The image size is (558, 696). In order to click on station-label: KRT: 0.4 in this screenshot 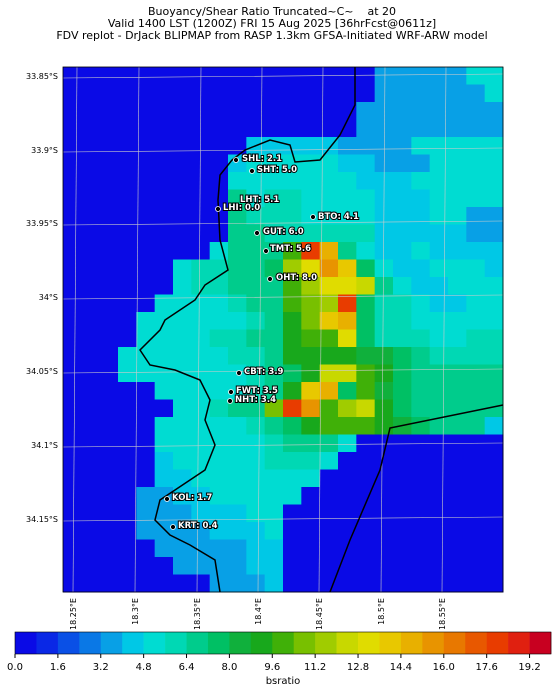, I will do `click(198, 526)`.